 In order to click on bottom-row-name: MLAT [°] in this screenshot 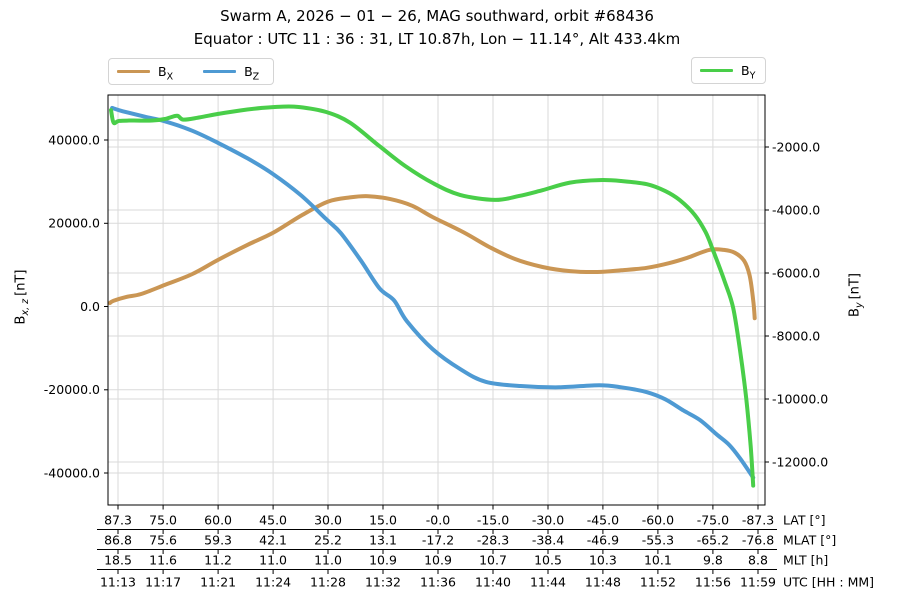, I will do `click(809, 539)`.